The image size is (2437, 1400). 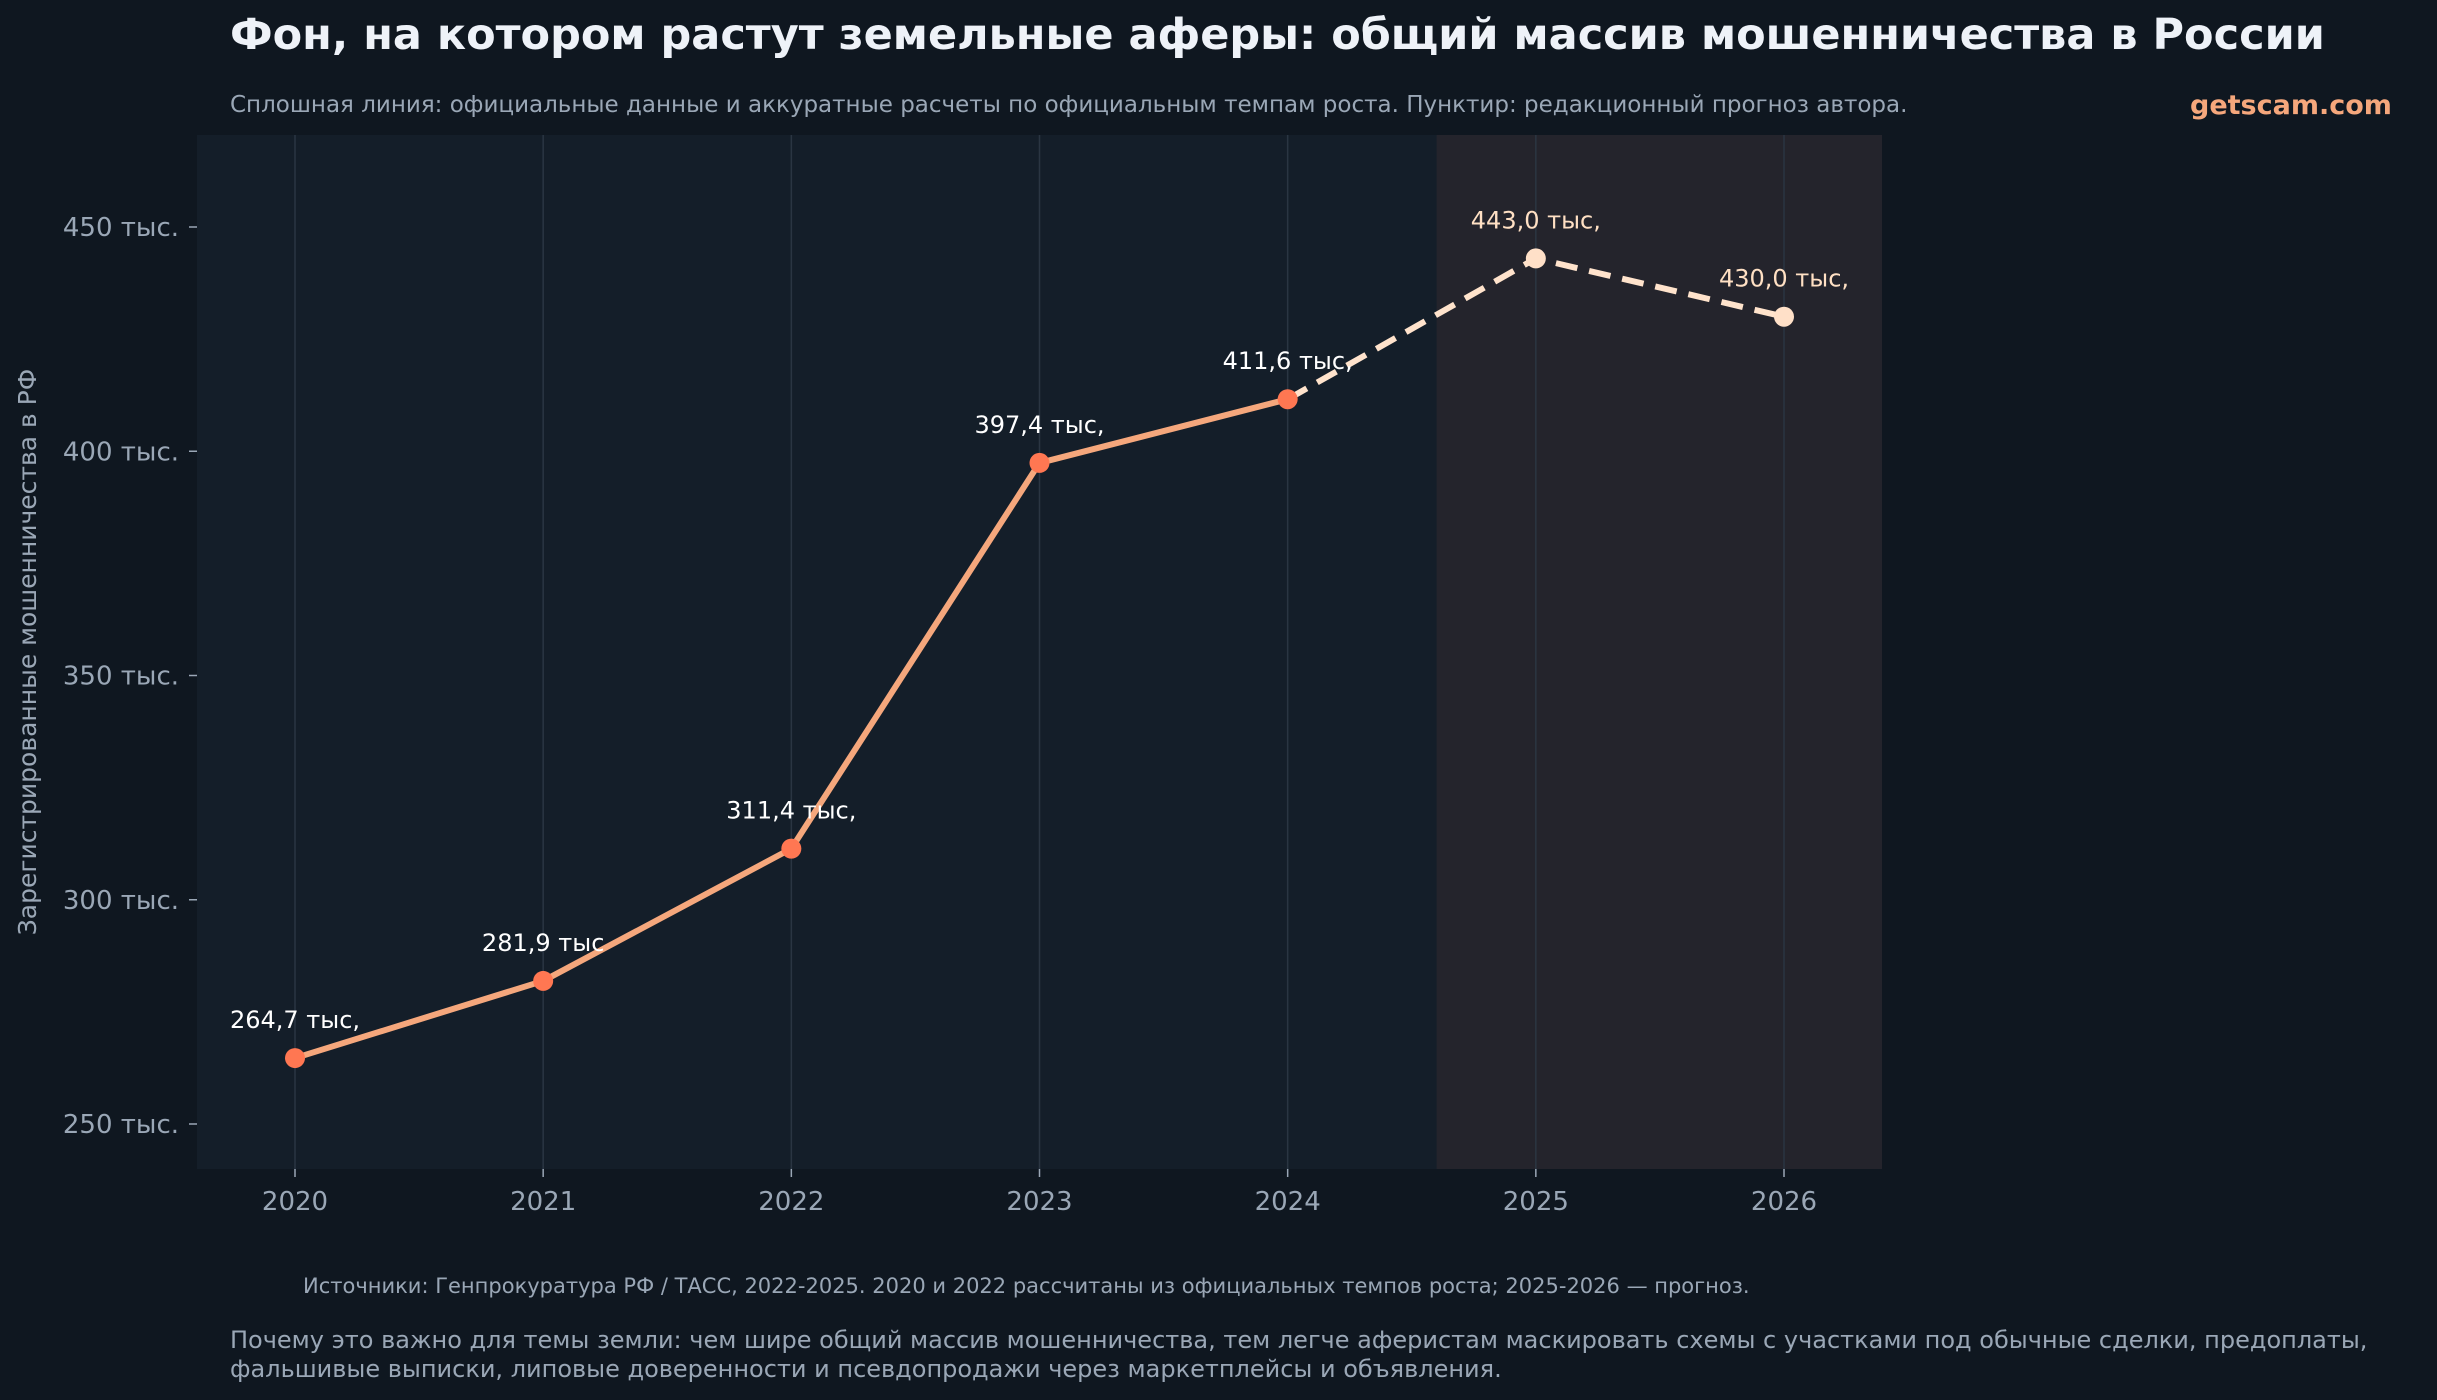 I want to click on y-tick-label: 250 тыс., so click(x=121, y=1125).